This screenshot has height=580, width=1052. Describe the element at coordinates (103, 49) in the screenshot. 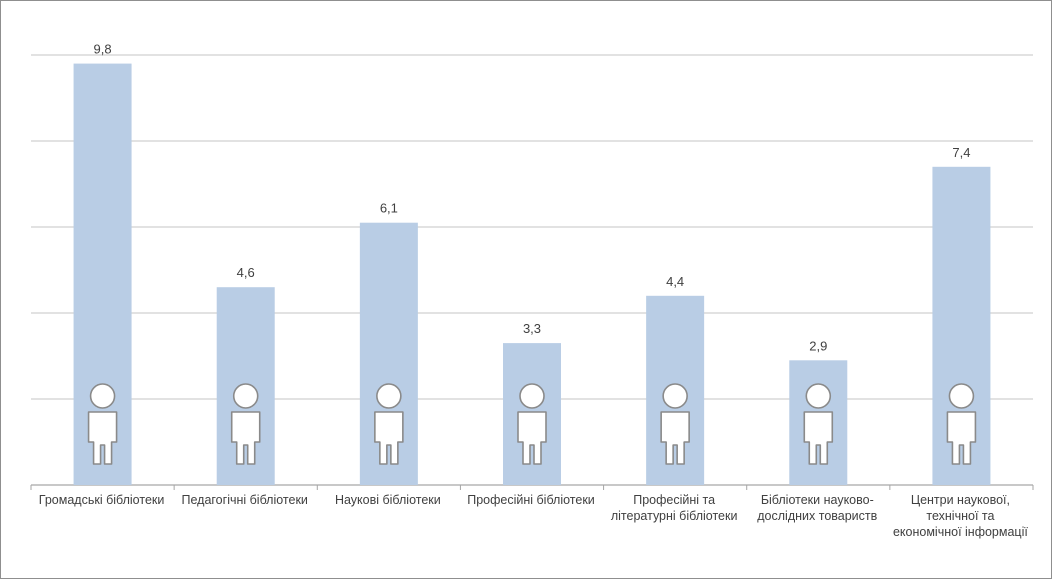

I see `data-label: 9,8` at that location.